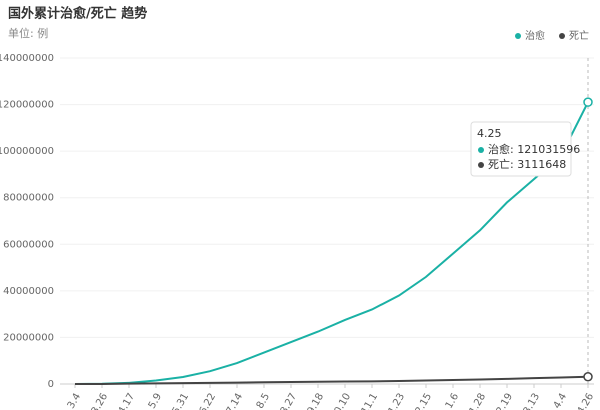 This screenshot has height=410, width=600. Describe the element at coordinates (489, 133) in the screenshot. I see `tooltip-title: 4.25` at that location.